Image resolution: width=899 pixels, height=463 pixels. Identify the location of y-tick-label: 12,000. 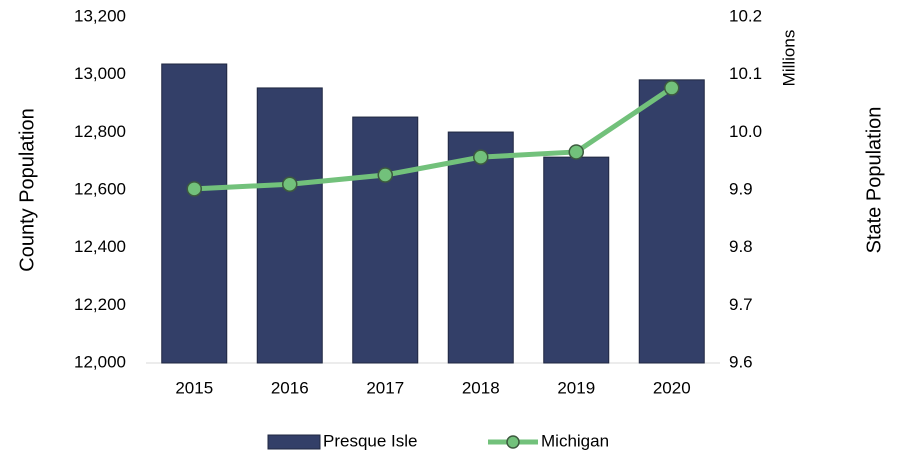
(100, 361).